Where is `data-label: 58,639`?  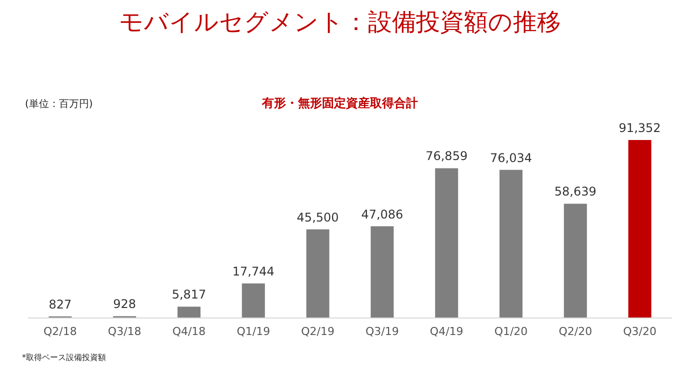 data-label: 58,639 is located at coordinates (575, 191).